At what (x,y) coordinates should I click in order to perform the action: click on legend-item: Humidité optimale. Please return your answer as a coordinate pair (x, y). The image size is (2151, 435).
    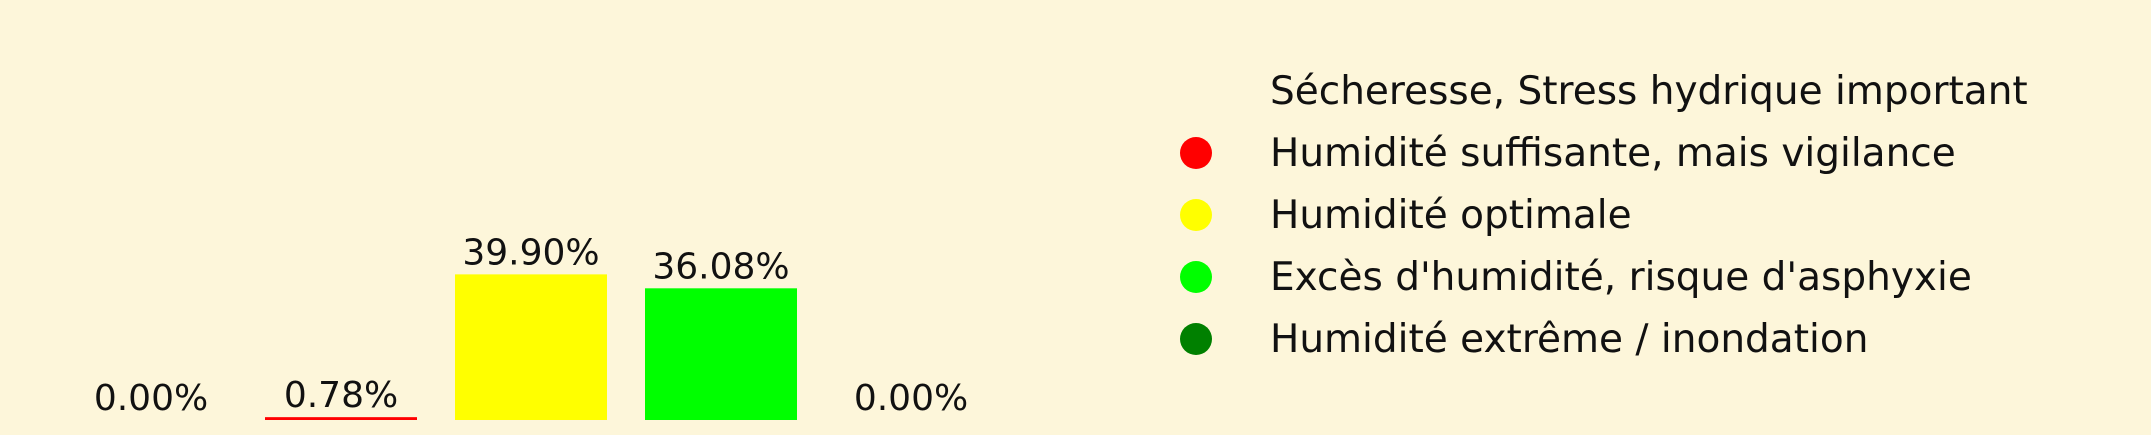
    Looking at the image, I should click on (1604, 215).